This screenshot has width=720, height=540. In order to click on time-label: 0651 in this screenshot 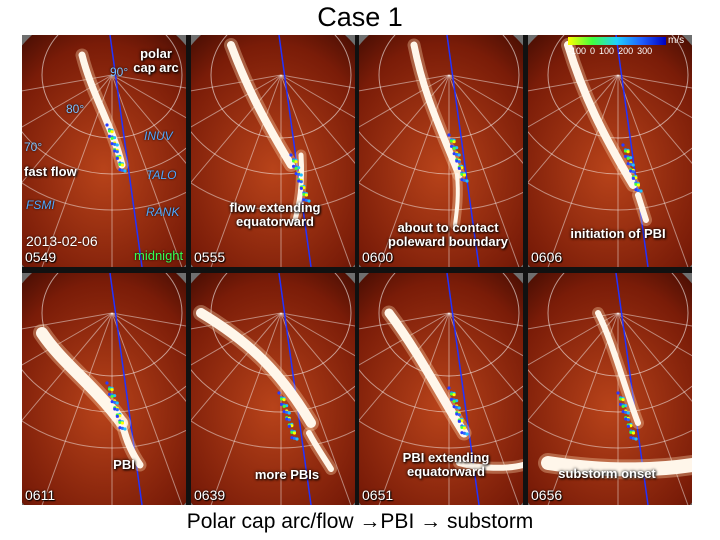, I will do `click(378, 495)`.